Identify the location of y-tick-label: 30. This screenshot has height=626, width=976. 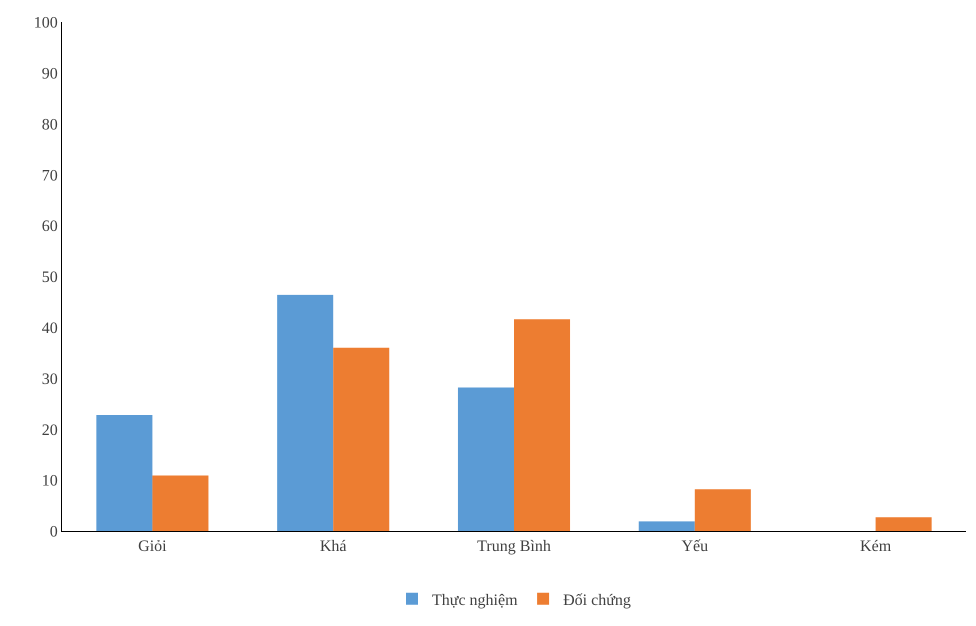
(50, 379).